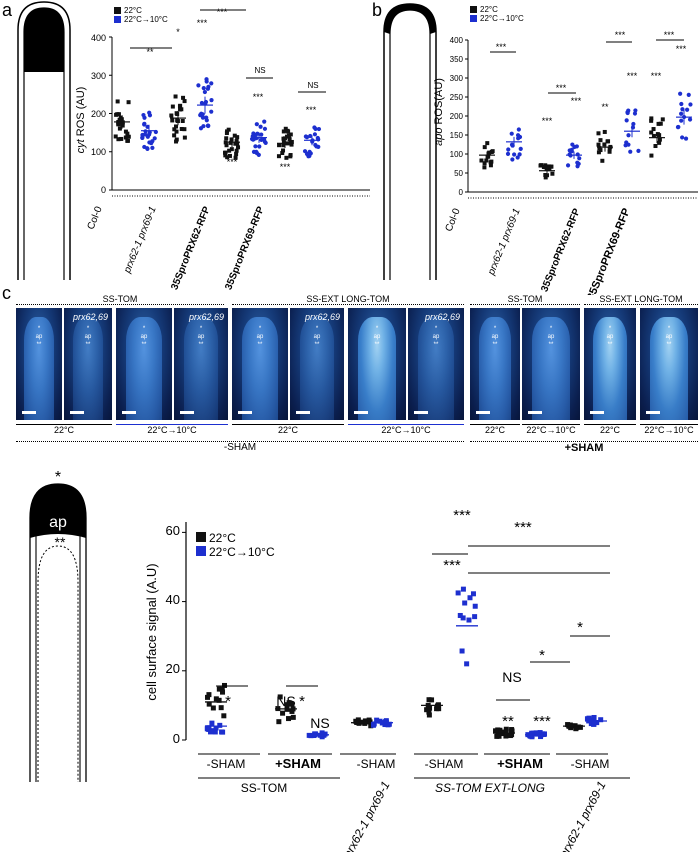 Image resolution: width=699 pixels, height=852 pixels. Describe the element at coordinates (117, 19) in the screenshot. I see `legend-swatch-cold` at that location.